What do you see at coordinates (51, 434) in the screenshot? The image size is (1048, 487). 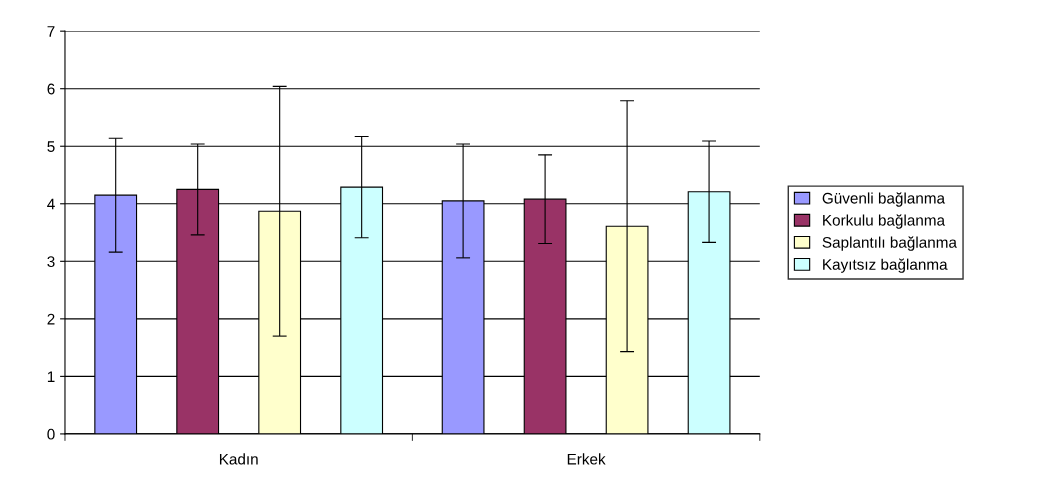 I see `y-tick-label: 0` at bounding box center [51, 434].